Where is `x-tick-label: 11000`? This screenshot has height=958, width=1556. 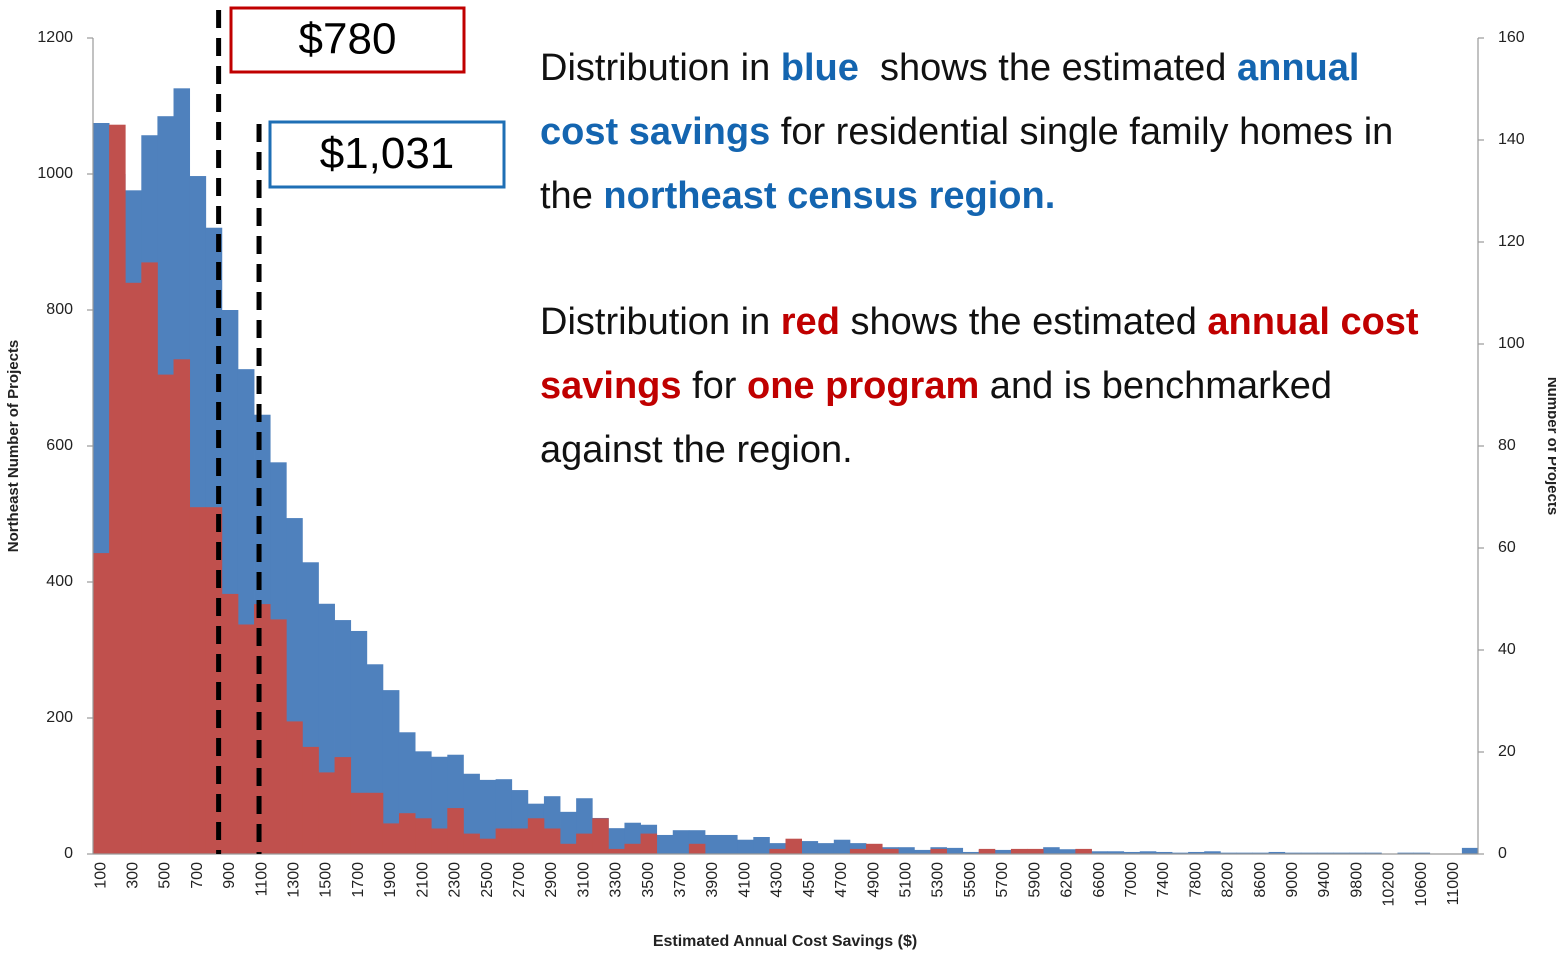
x-tick-label: 11000 is located at coordinates (1453, 883).